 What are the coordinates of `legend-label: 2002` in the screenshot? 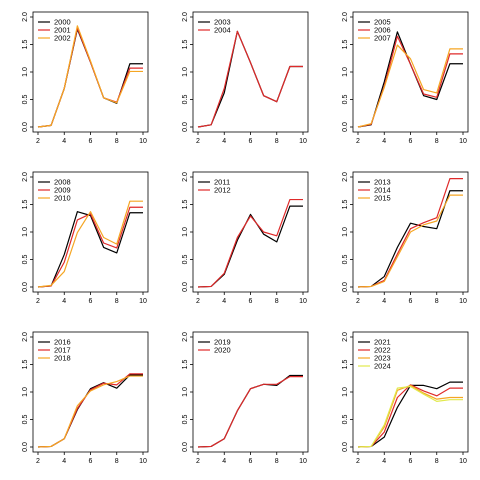 It's located at (62, 38).